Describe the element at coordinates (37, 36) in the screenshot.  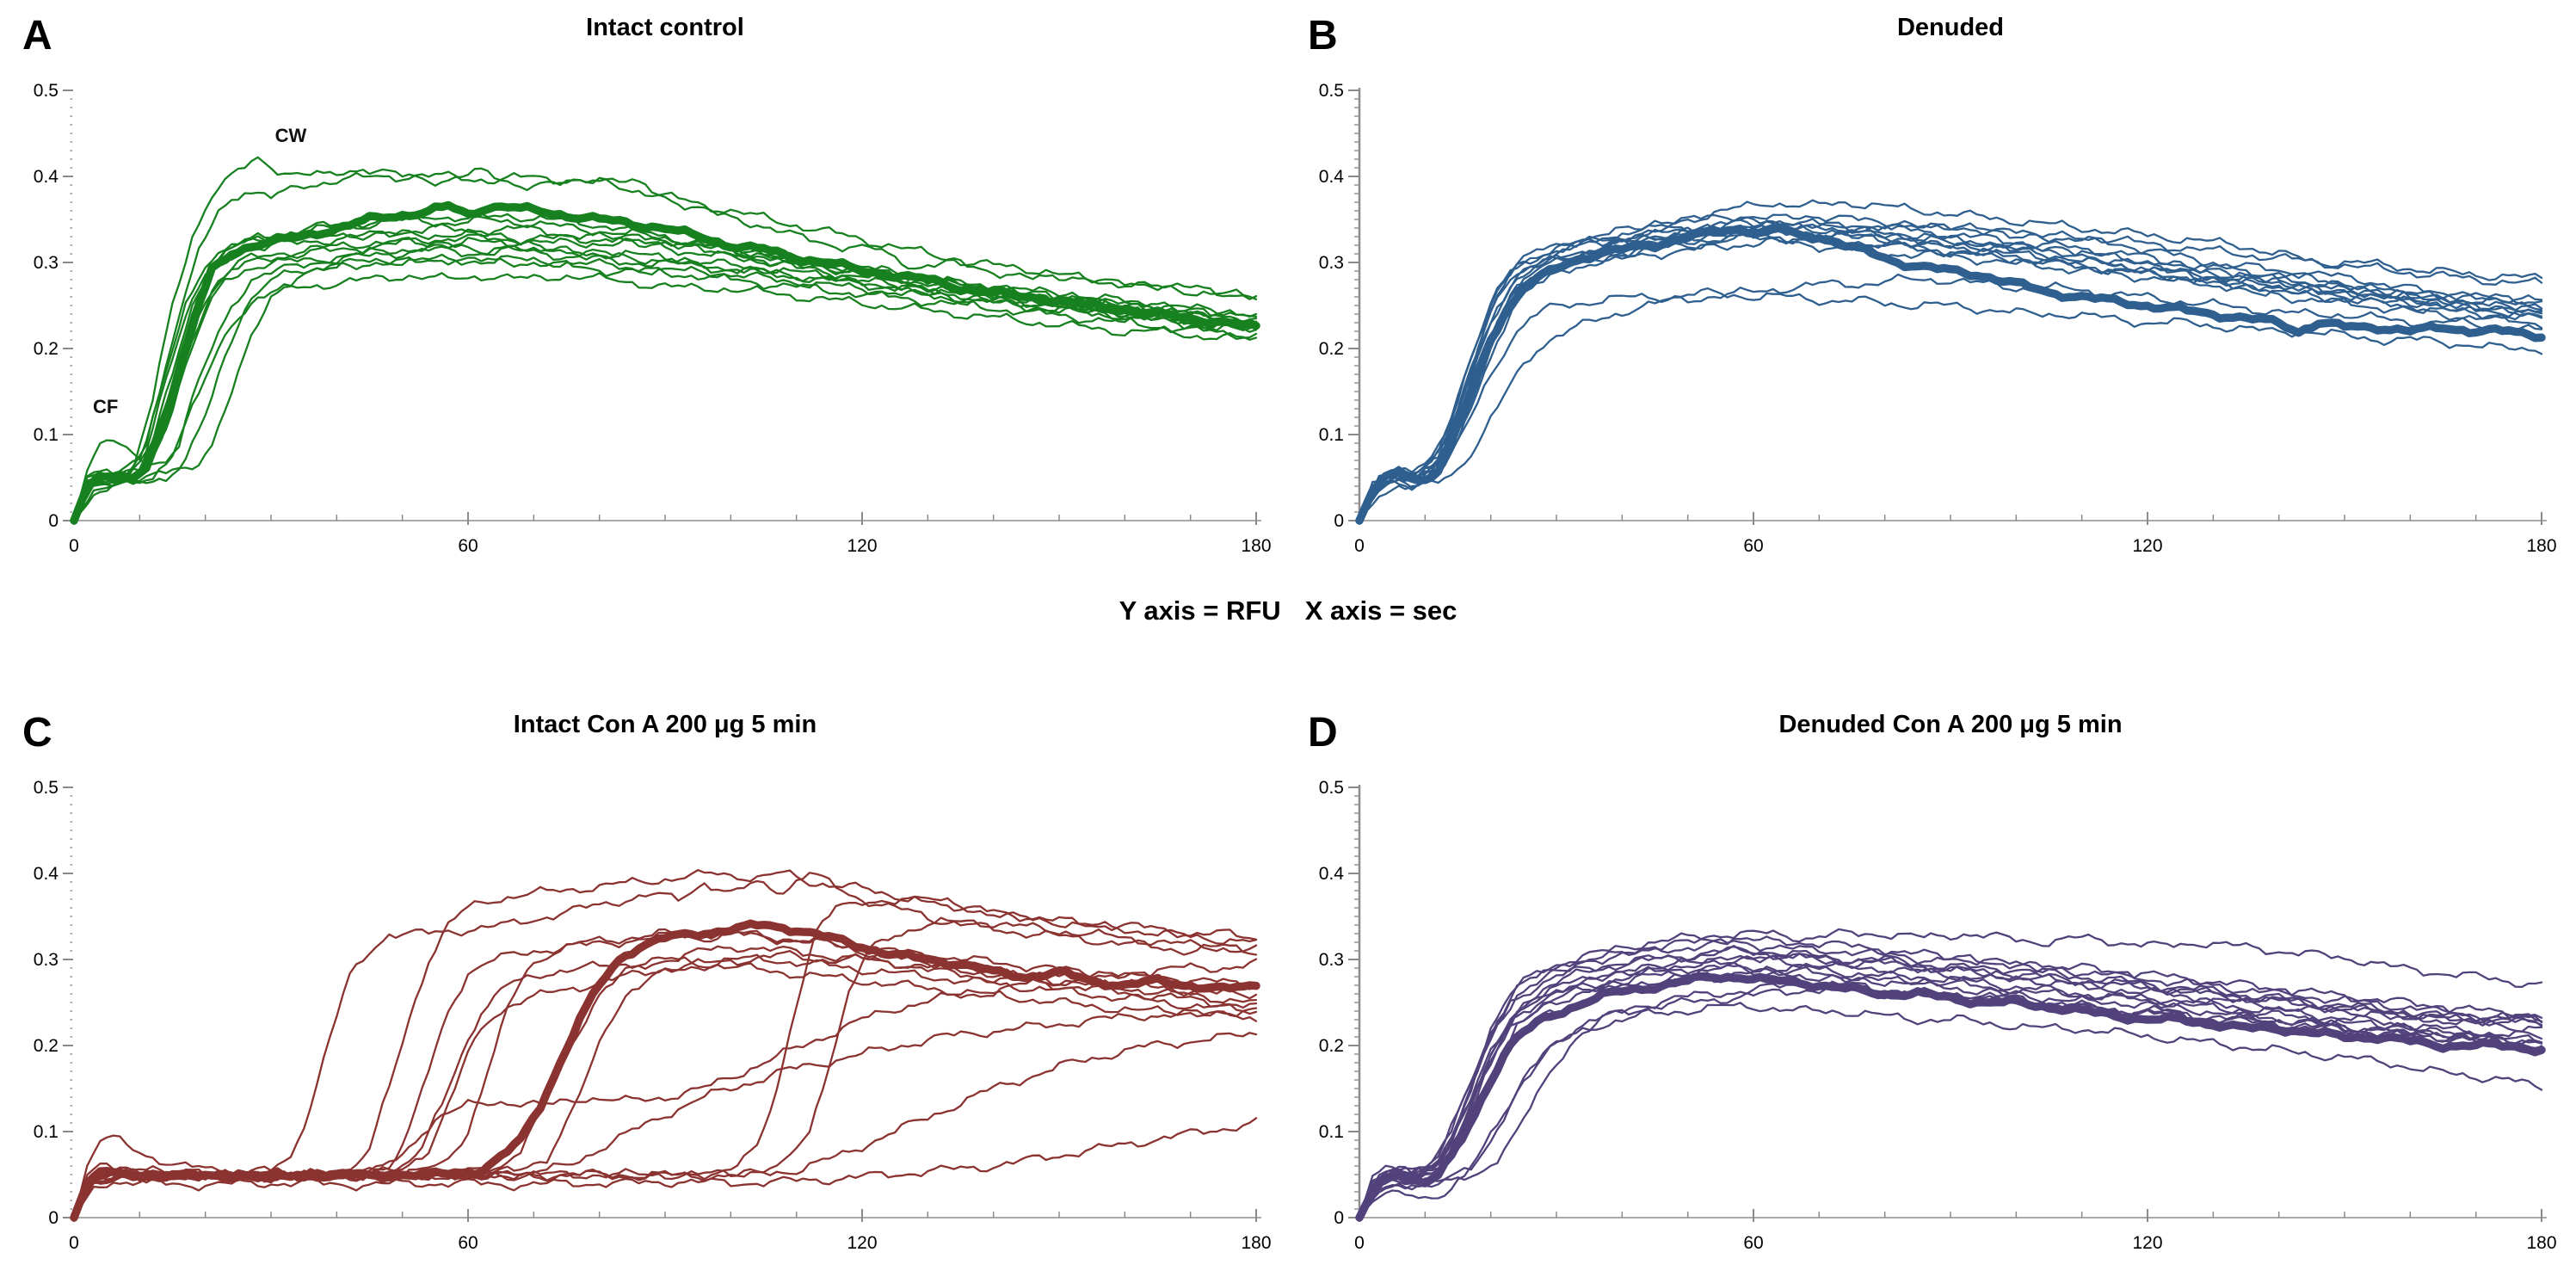
I see `panel-letter-a: A` at that location.